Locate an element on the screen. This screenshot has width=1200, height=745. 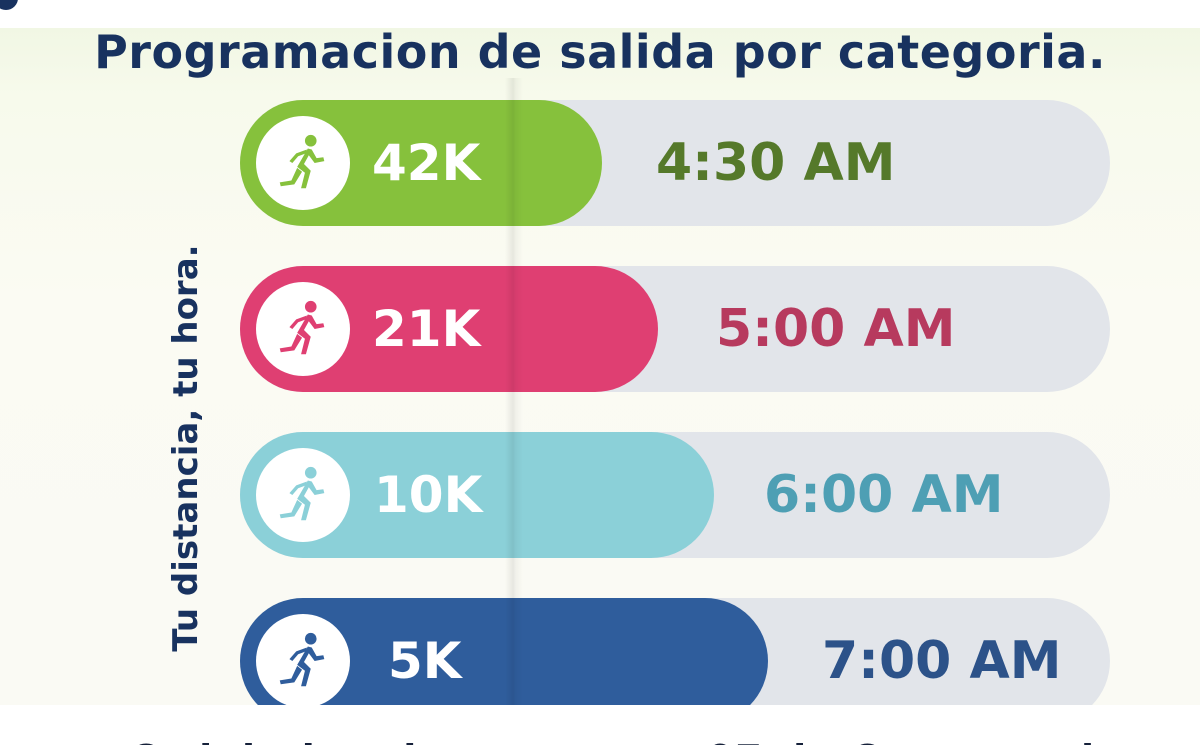
distance-pill: 10K is located at coordinates (477, 495).